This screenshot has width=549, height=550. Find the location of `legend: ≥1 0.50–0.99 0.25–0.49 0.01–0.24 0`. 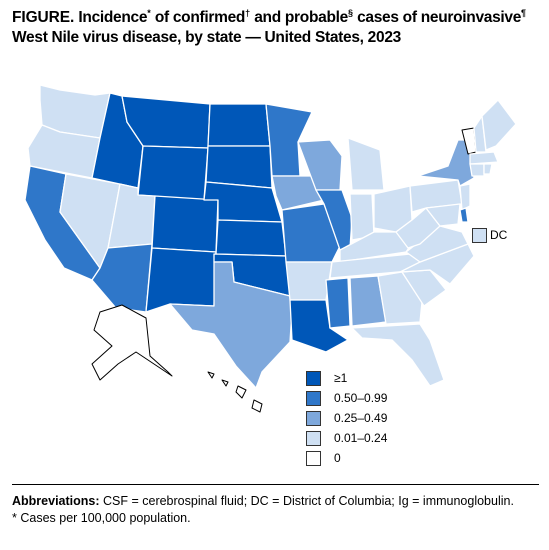

legend: ≥1 0.50–0.99 0.25–0.49 0.01–0.24 0 is located at coordinates (346, 418).